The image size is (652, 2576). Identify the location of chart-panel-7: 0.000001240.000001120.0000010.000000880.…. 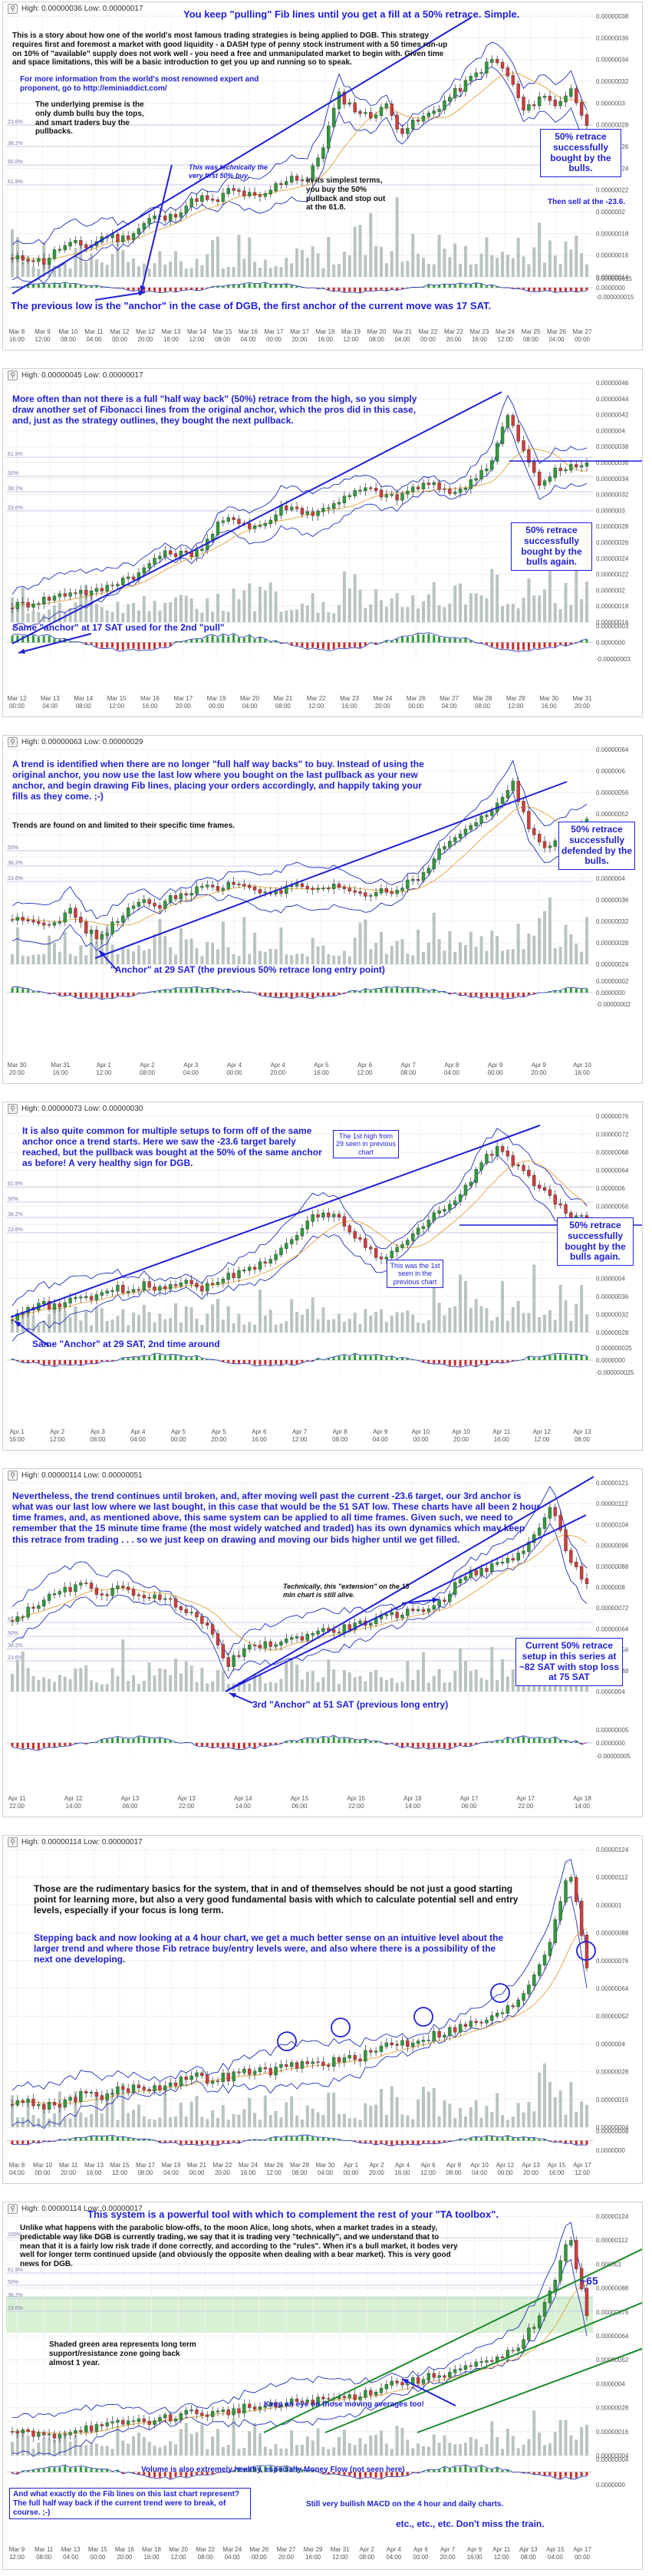
(322, 2386).